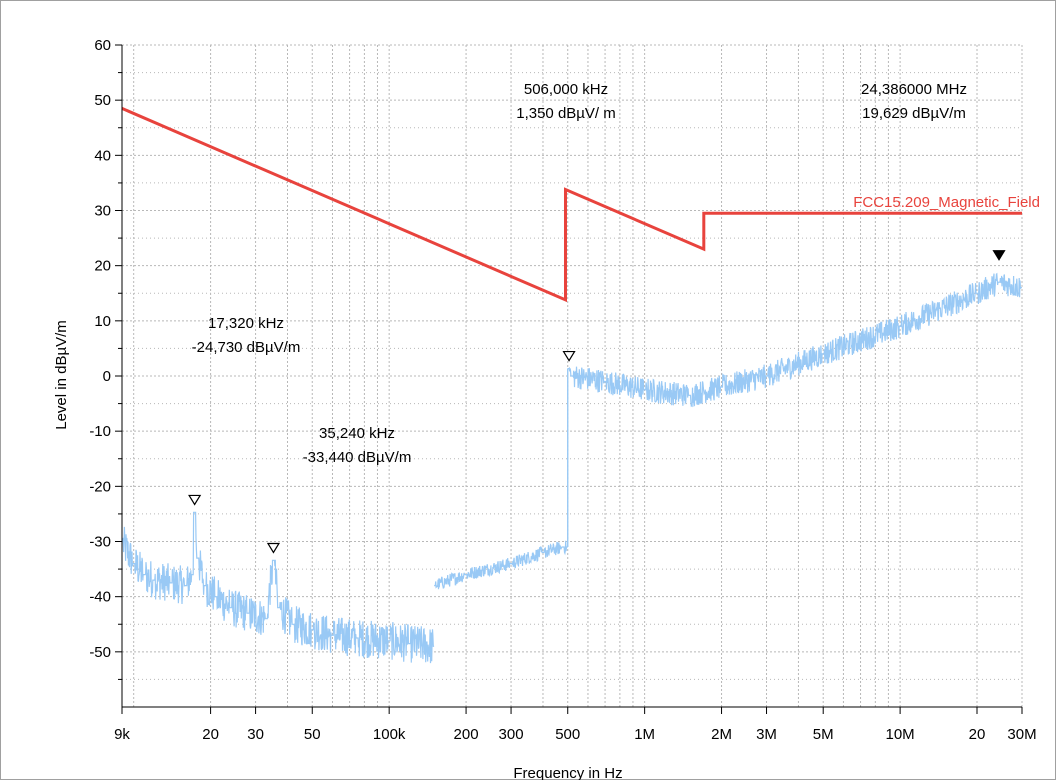 This screenshot has height=780, width=1056. Describe the element at coordinates (102, 211) in the screenshot. I see `y-tick-label: 30` at that location.